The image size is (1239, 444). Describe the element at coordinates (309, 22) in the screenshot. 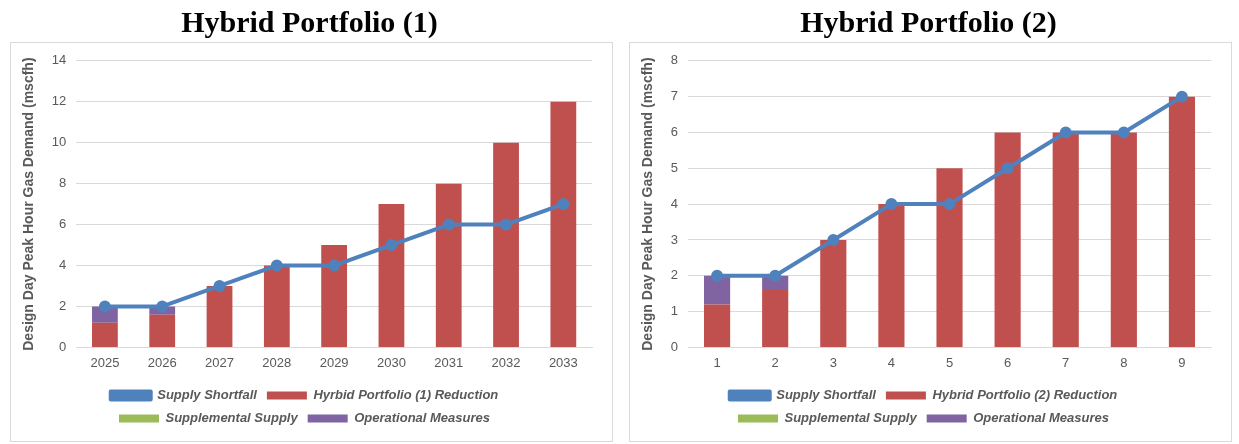

I see `chart-title: Hybrid Portfolio (1)` at that location.